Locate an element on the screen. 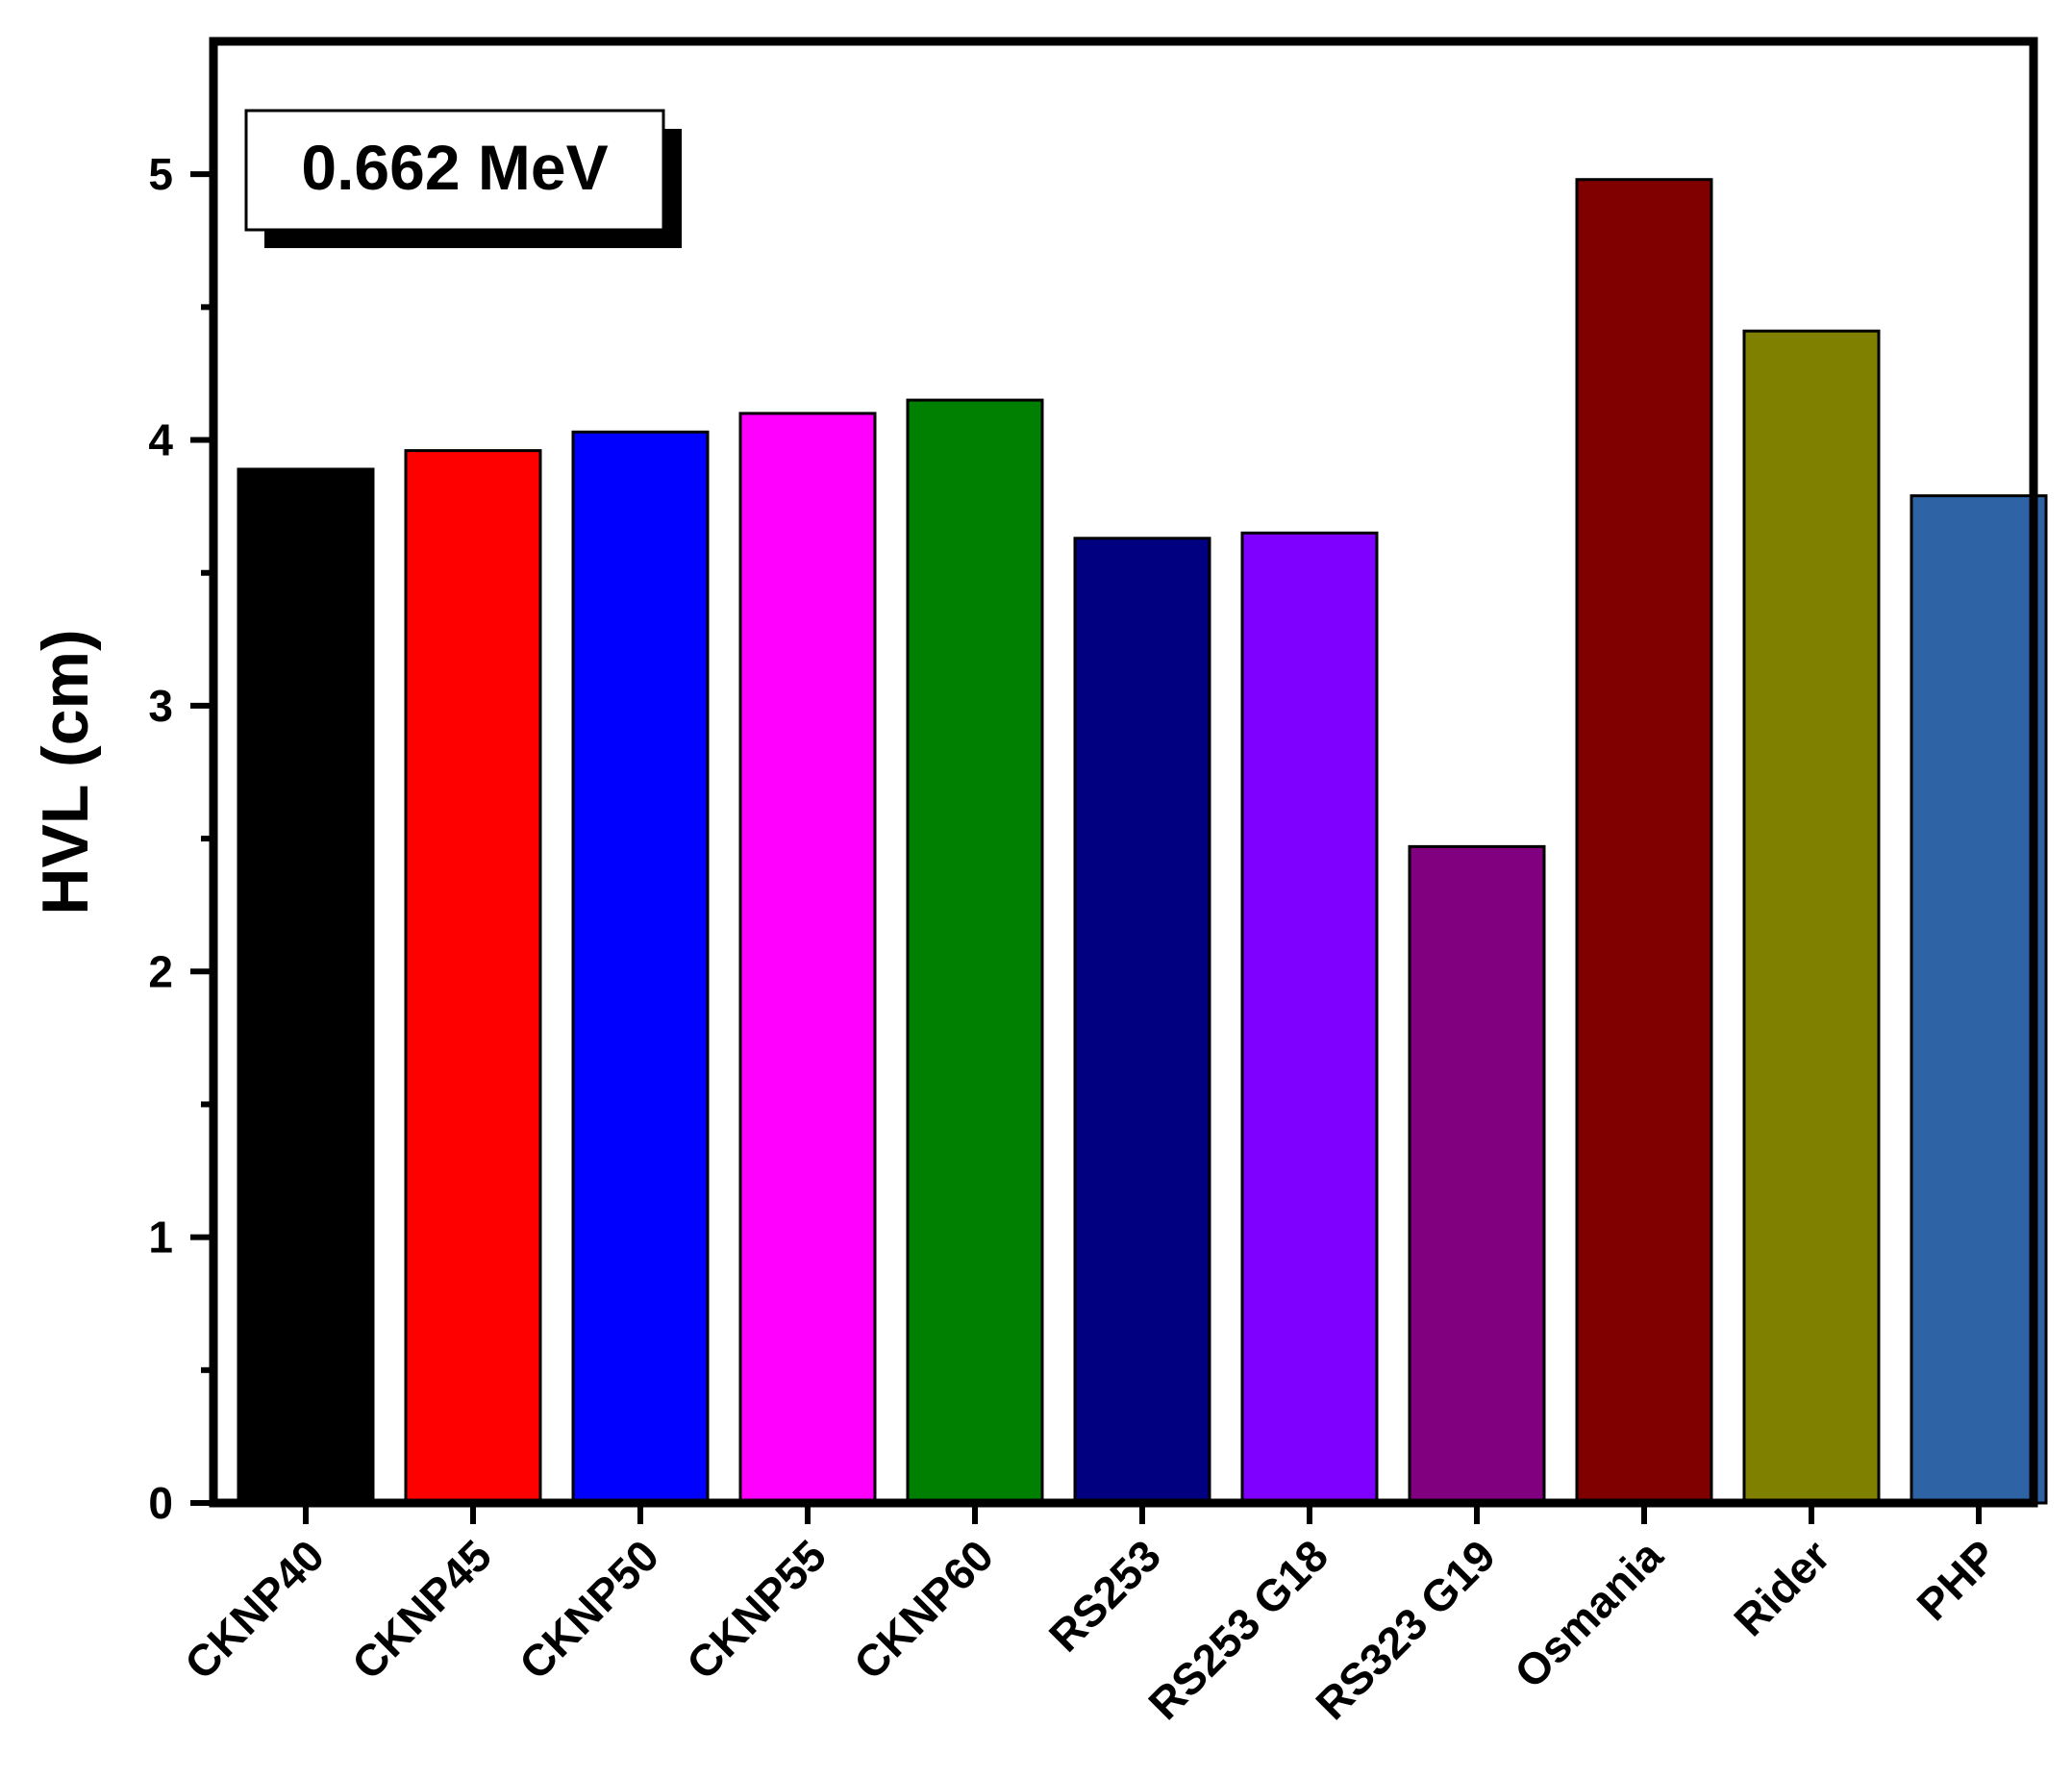 The image size is (2072, 1778). x-tick-label: RS253 is located at coordinates (1104, 1596).